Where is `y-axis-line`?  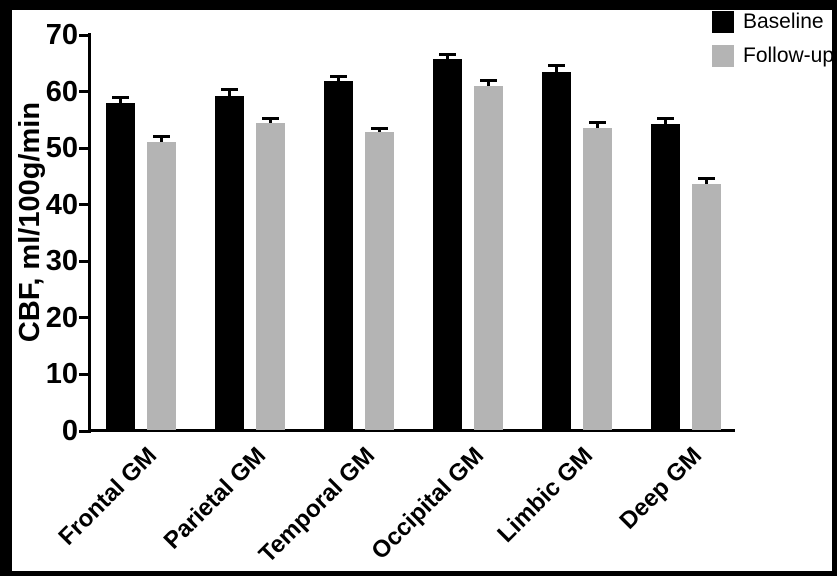
y-axis-line is located at coordinates (89, 233).